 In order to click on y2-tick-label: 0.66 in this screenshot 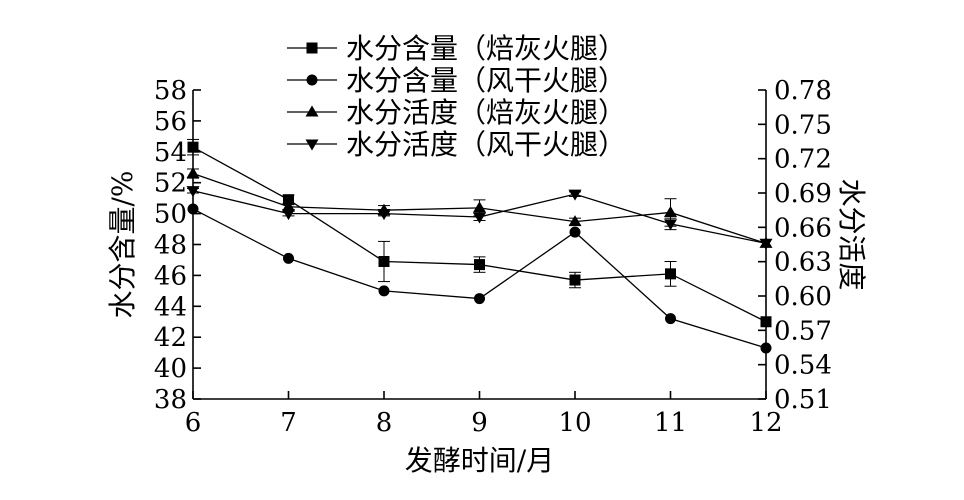, I will do `click(803, 228)`.